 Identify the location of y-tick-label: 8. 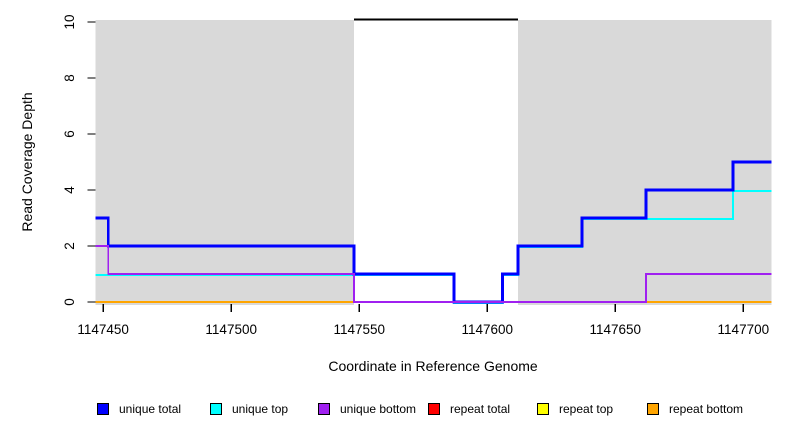
(69, 78).